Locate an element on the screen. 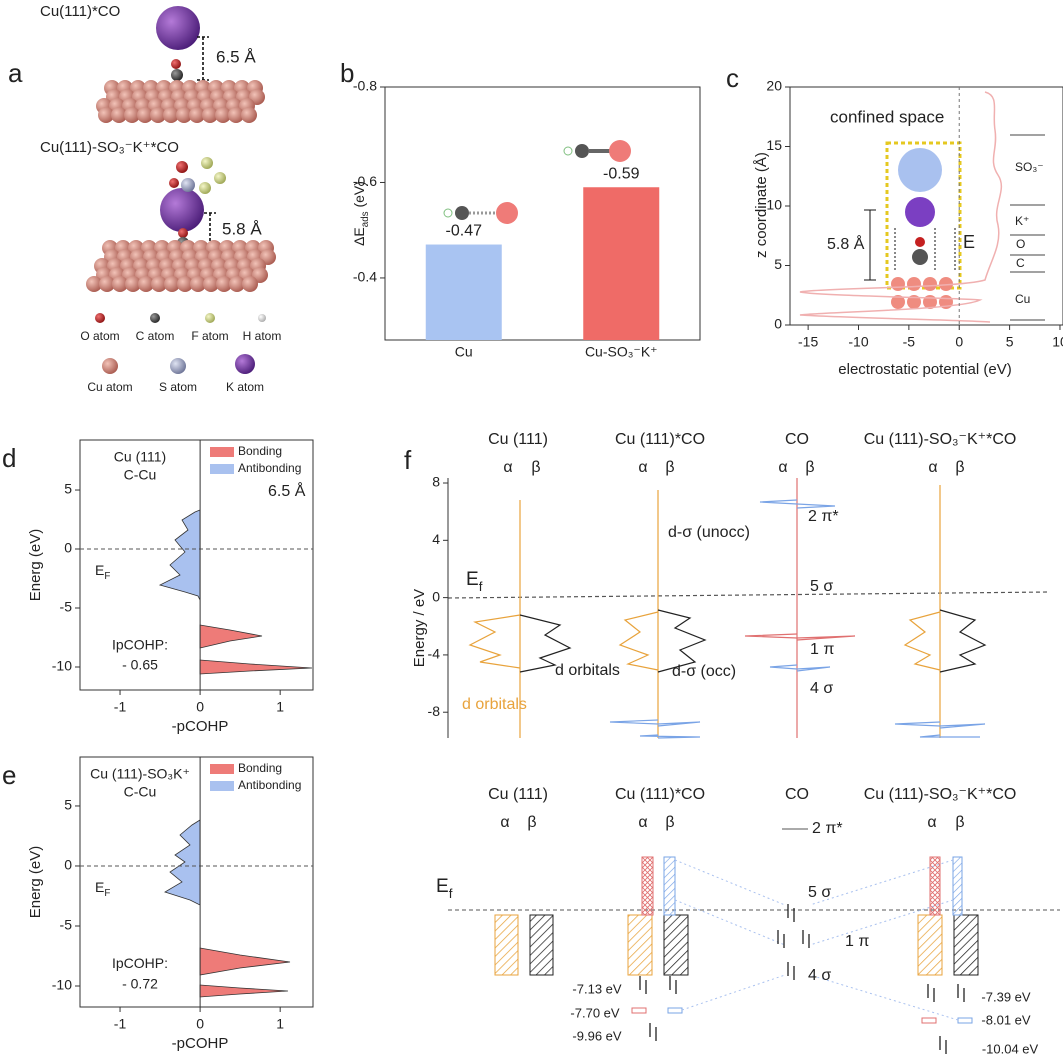 The width and height of the screenshot is (1063, 1063). x-tick-label: 5 is located at coordinates (1010, 342).